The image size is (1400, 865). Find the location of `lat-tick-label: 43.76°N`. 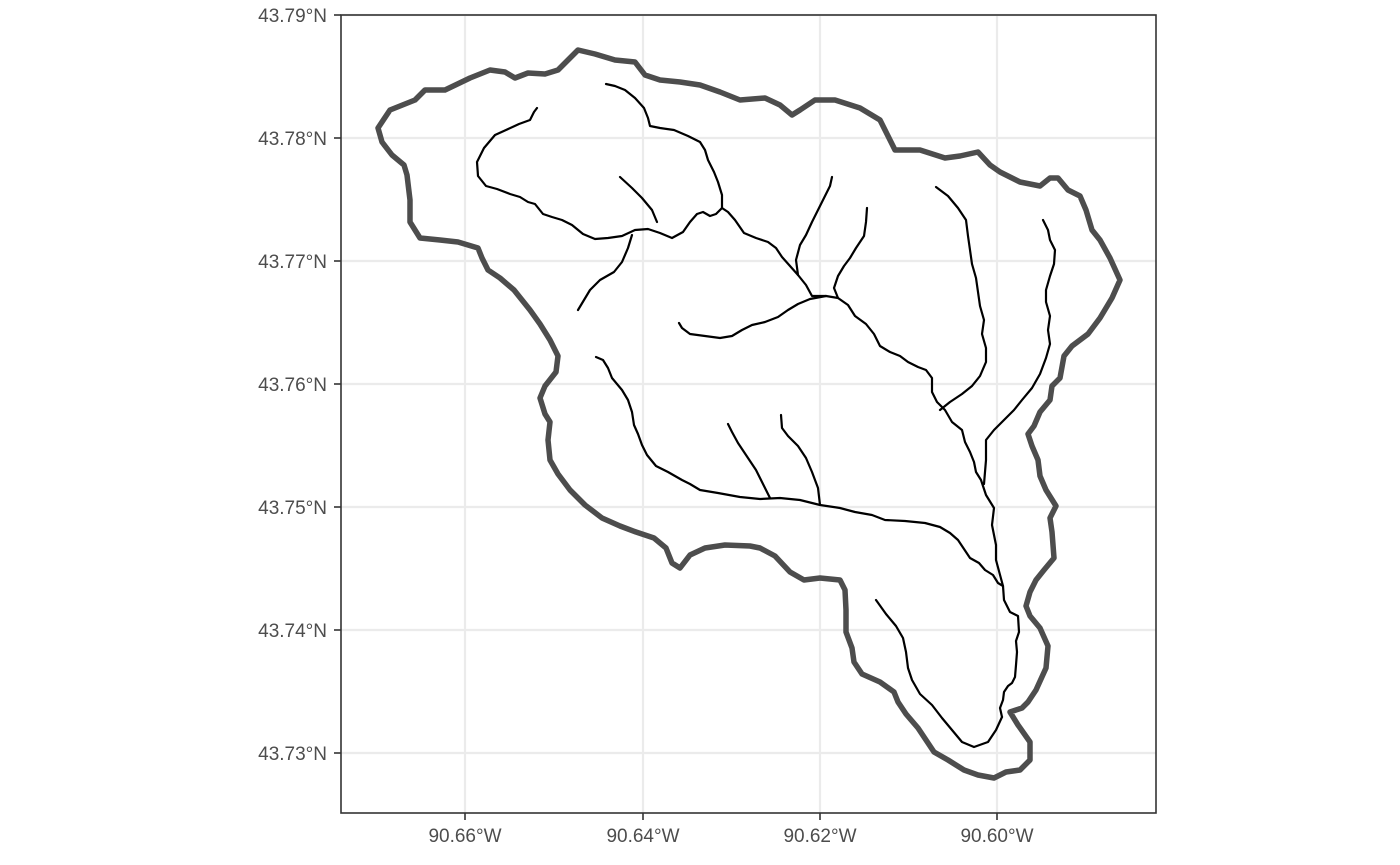

lat-tick-label: 43.76°N is located at coordinates (292, 385).